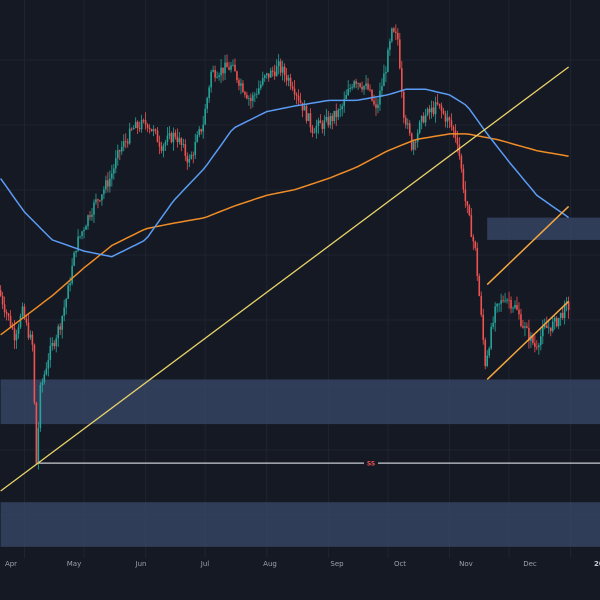 The width and height of the screenshot is (600, 600). Describe the element at coordinates (466, 564) in the screenshot. I see `x-tick-label: Nov` at that location.